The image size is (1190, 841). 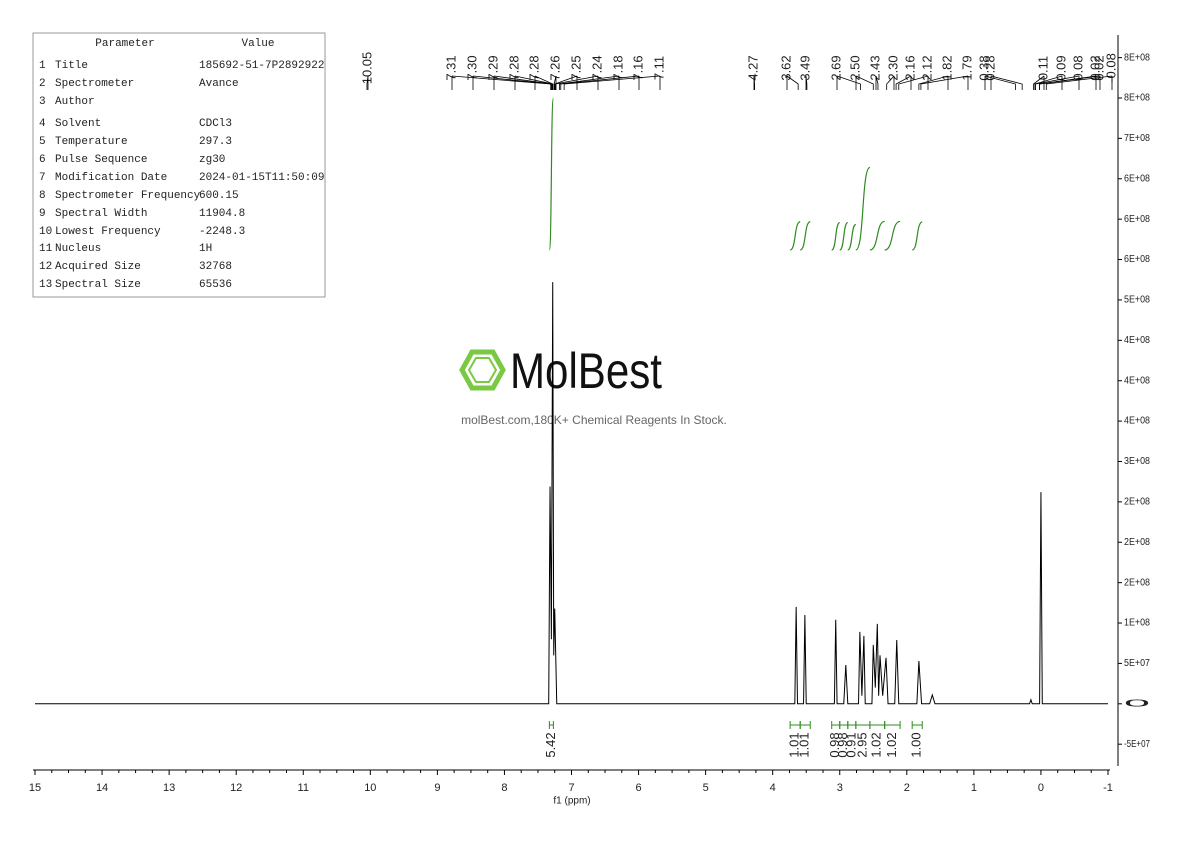 I want to click on parameter-name: Title, so click(x=71, y=66).